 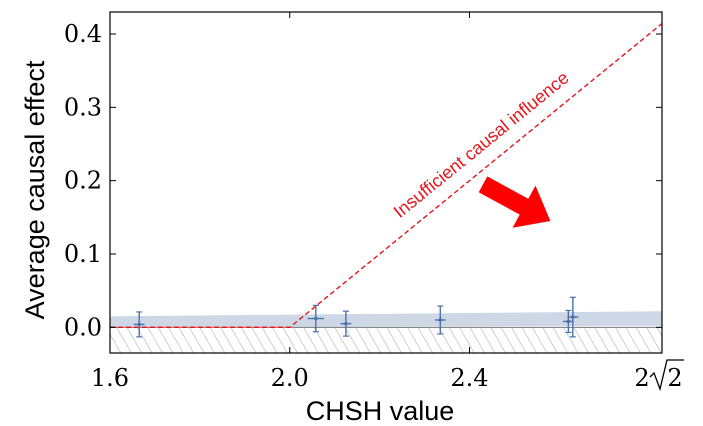 I want to click on x-tick-label: 2.4, so click(x=469, y=378).